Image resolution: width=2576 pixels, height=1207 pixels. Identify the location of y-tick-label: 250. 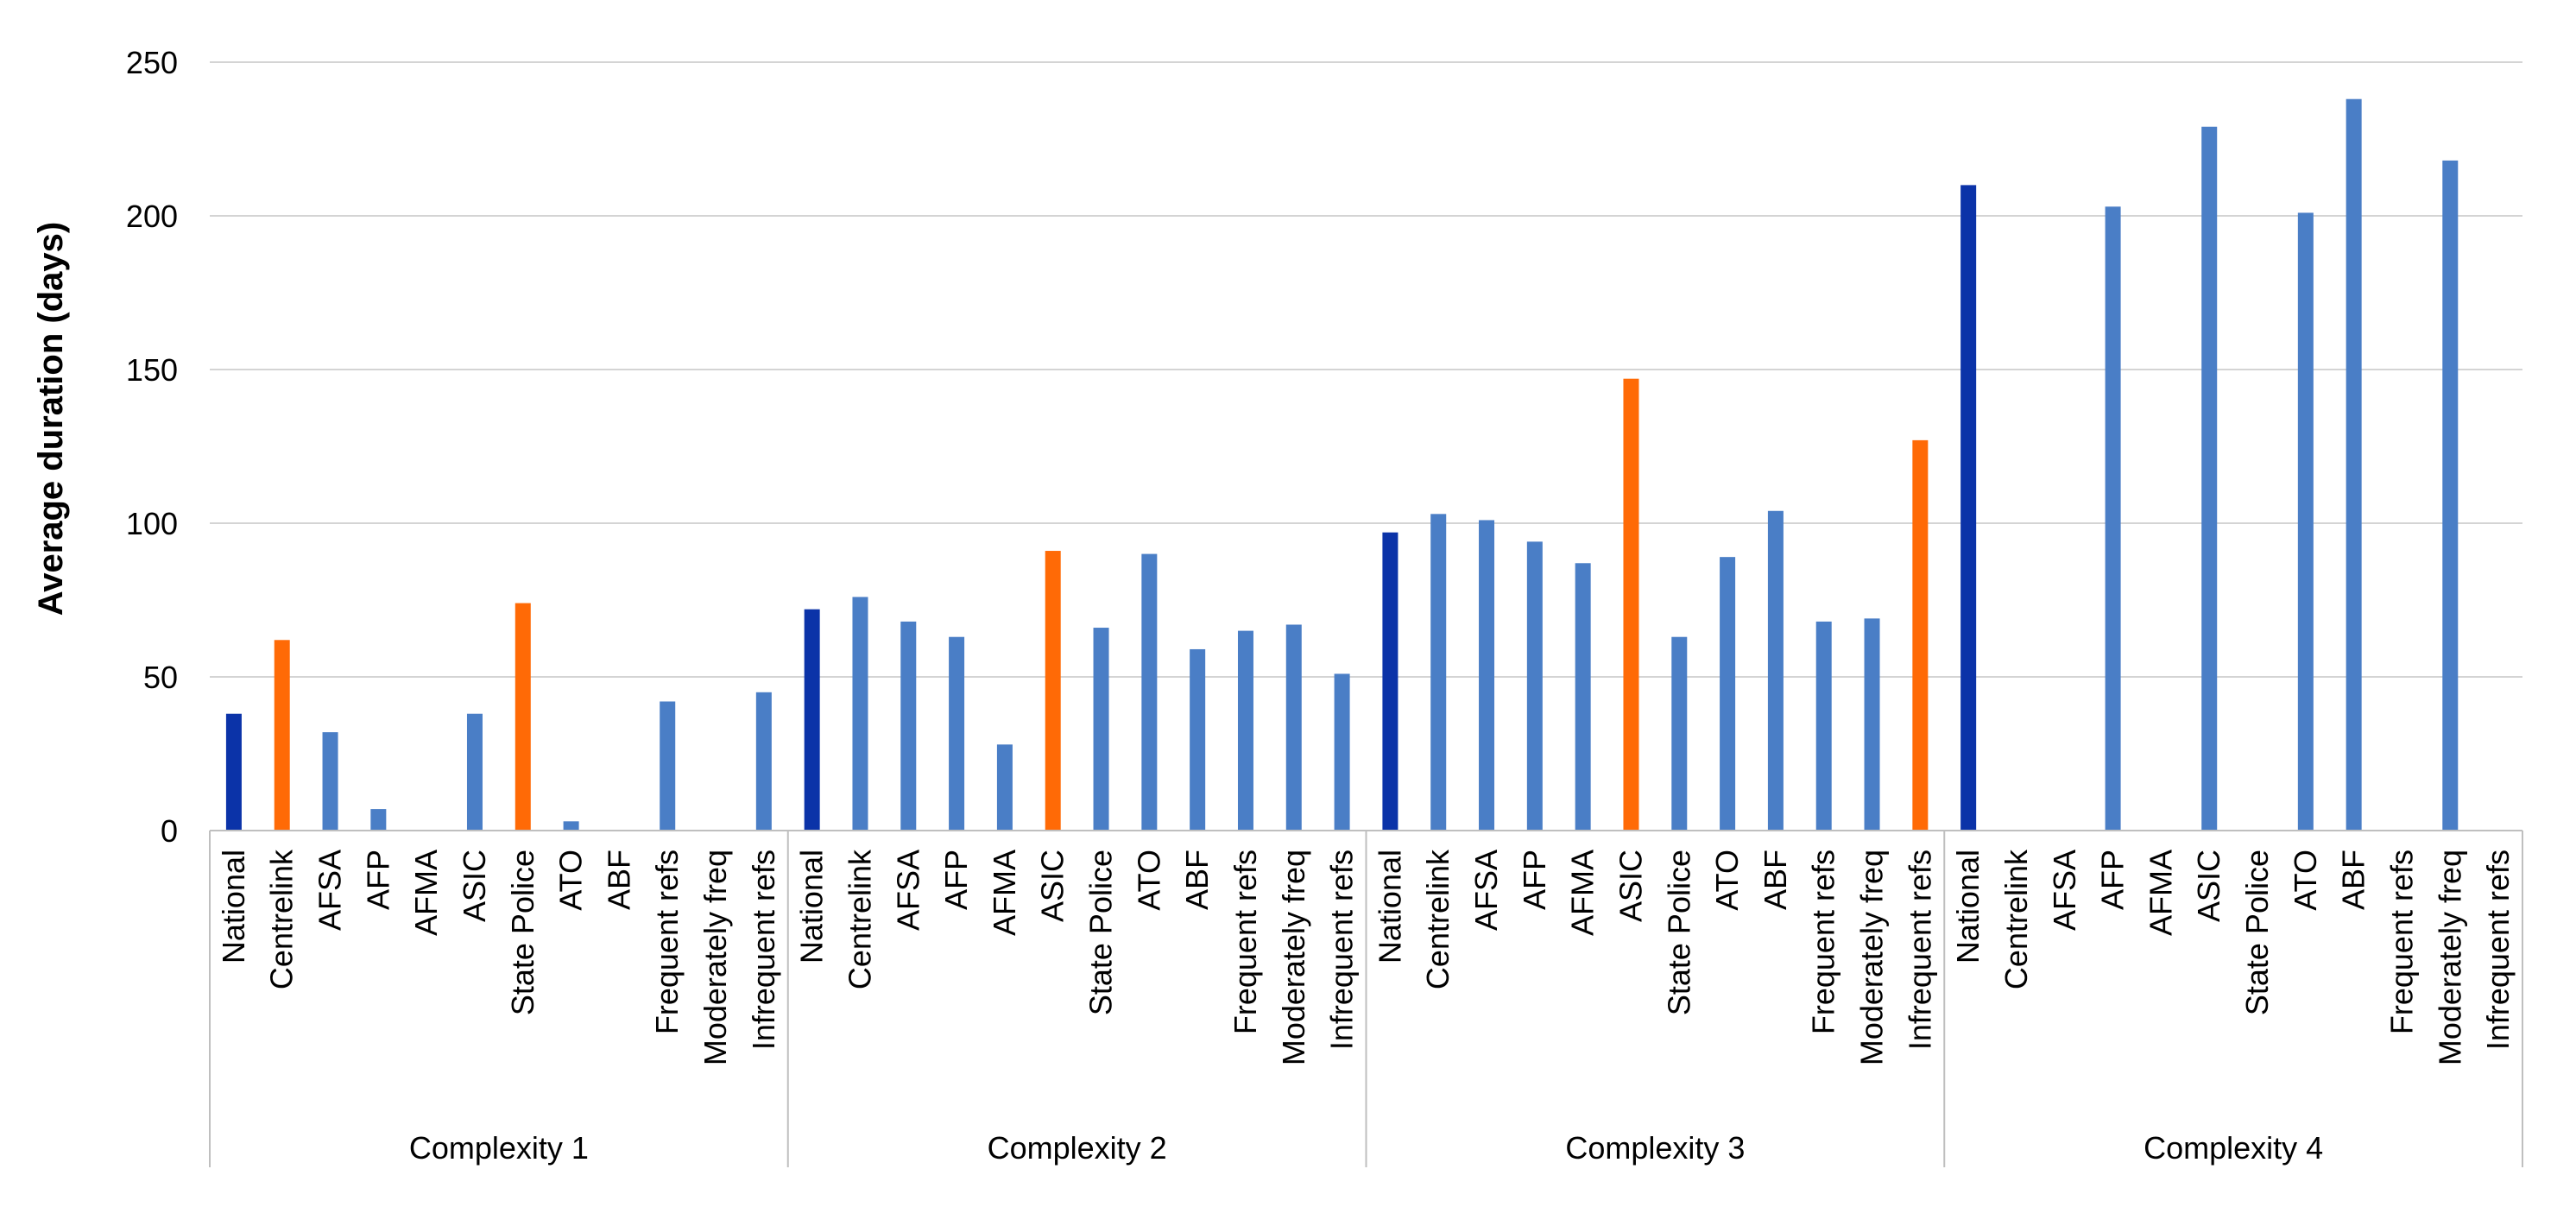
(152, 62).